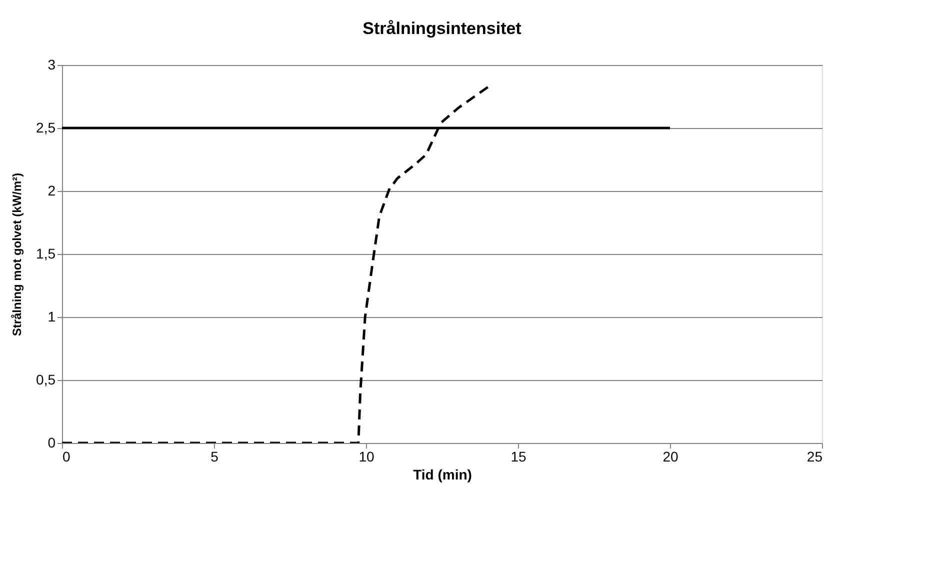 This screenshot has height=567, width=936. What do you see at coordinates (66, 456) in the screenshot?
I see `x-tick-label: 0` at bounding box center [66, 456].